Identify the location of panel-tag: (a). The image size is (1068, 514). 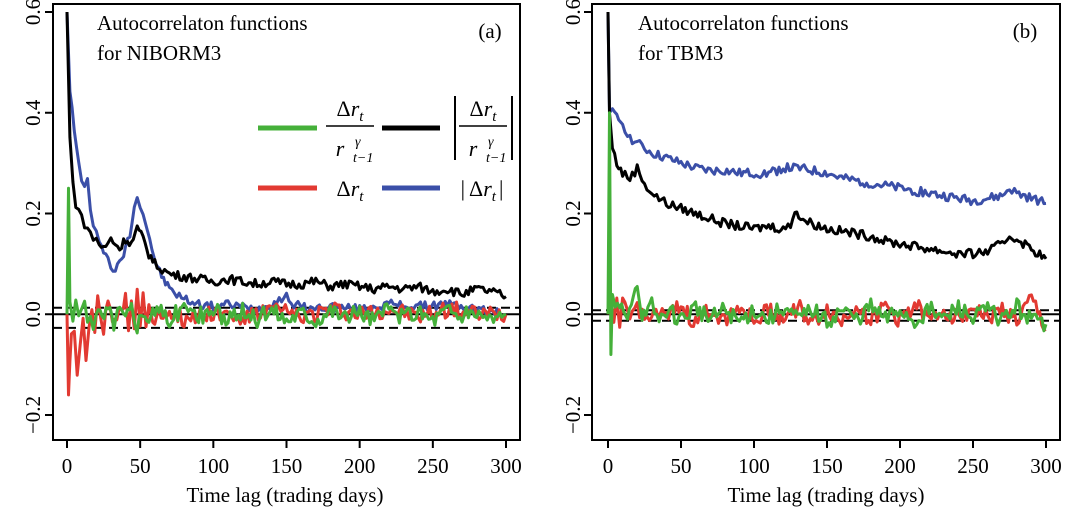
(489, 31).